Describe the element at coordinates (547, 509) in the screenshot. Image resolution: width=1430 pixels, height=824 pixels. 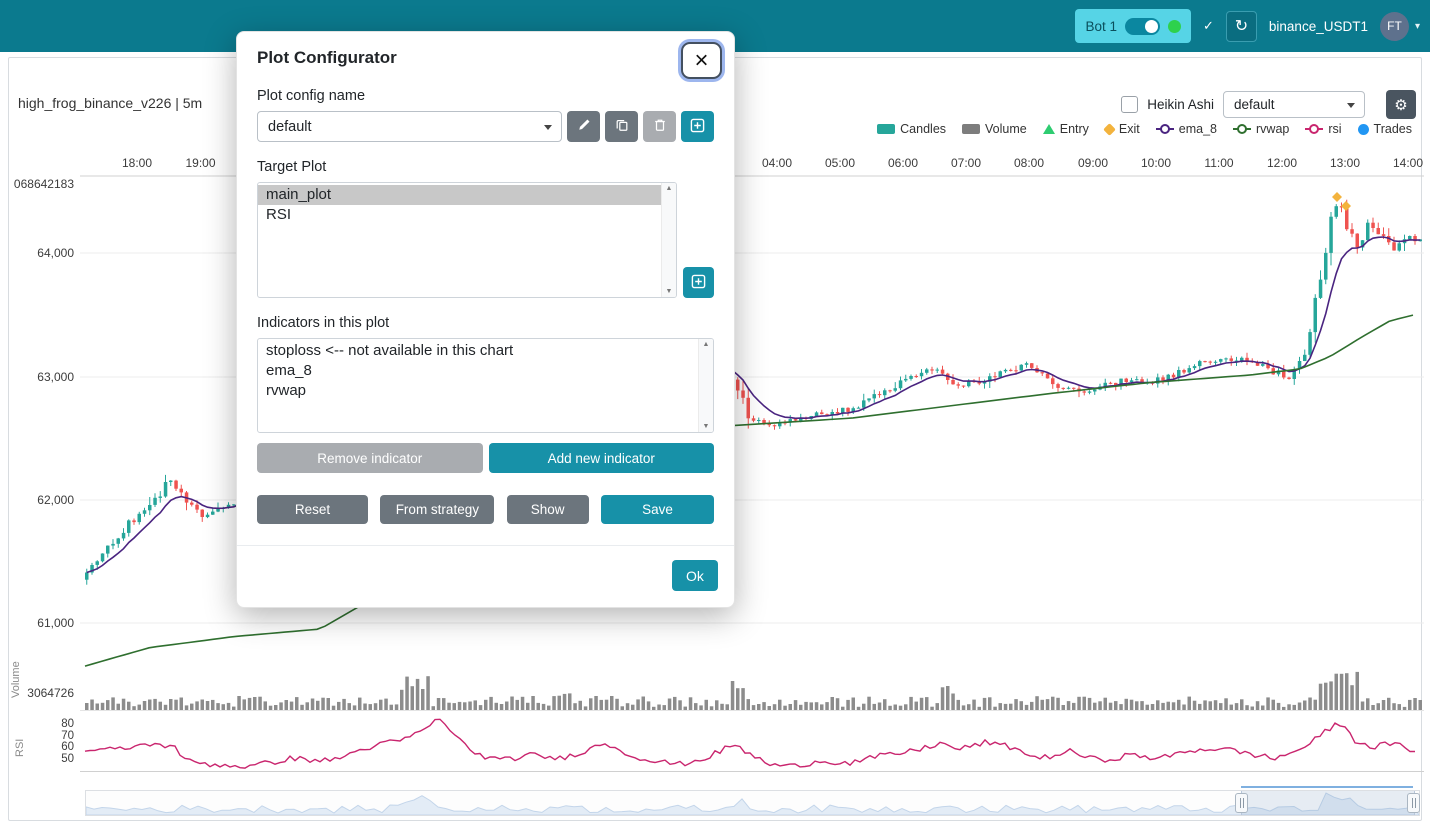
I see `show-button: Show` at that location.